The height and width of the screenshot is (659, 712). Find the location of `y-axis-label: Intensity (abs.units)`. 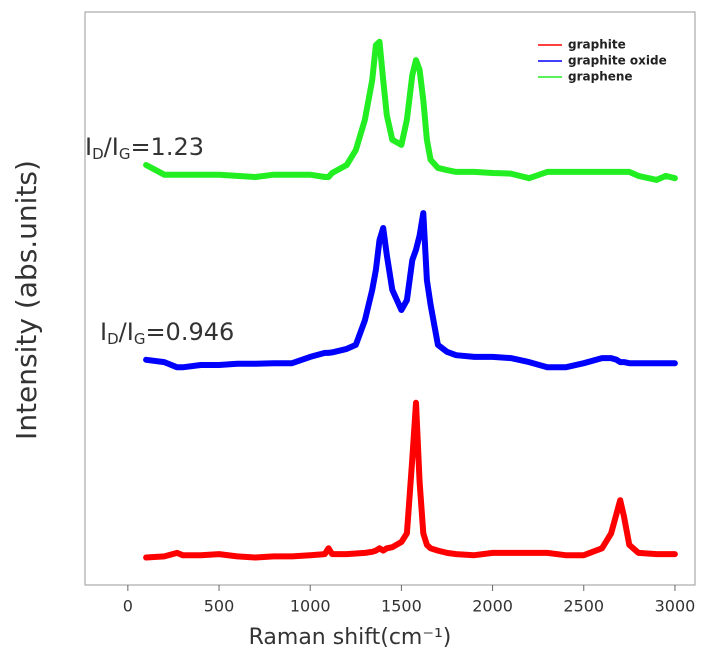

y-axis-label: Intensity (abs.units) is located at coordinates (26, 300).